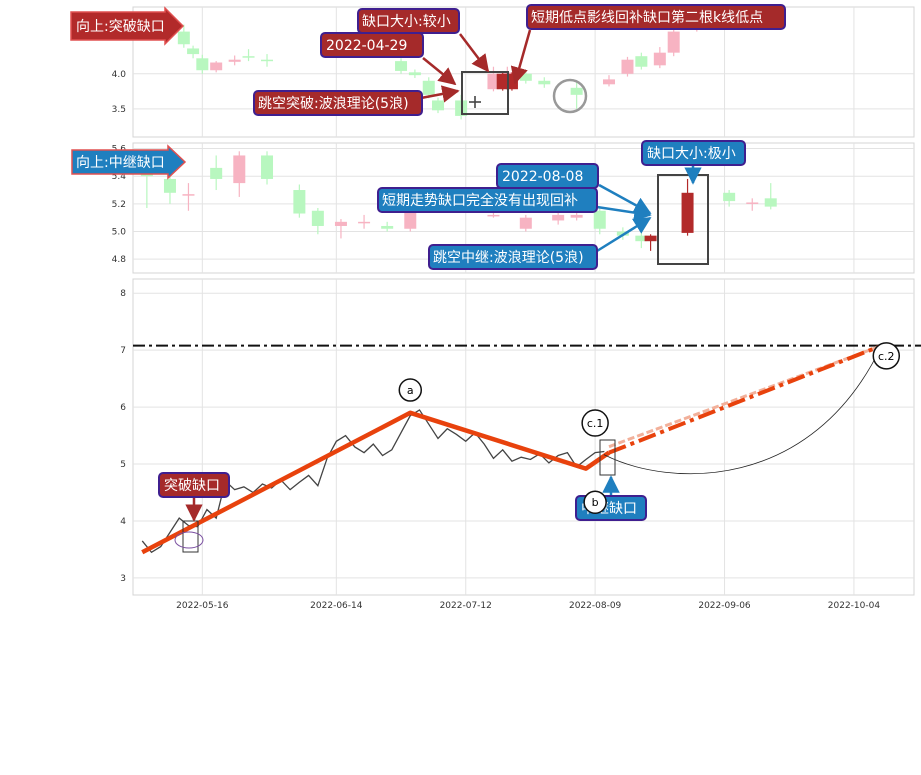 This screenshot has height=775, width=921. What do you see at coordinates (474, 53) in the screenshot?
I see `gap-size-arrow` at bounding box center [474, 53].